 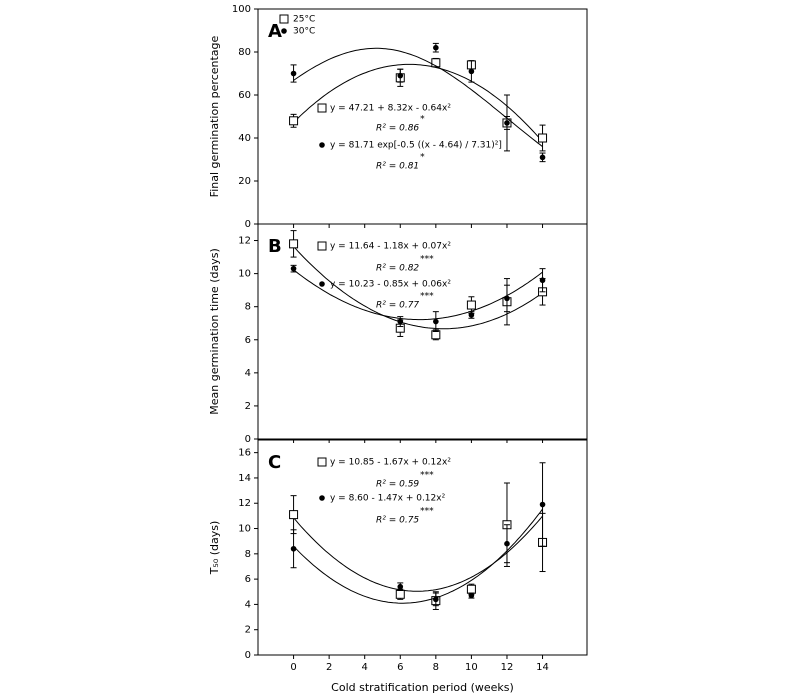 I want to click on r-squared: R² = 0.77, so click(x=397, y=306).